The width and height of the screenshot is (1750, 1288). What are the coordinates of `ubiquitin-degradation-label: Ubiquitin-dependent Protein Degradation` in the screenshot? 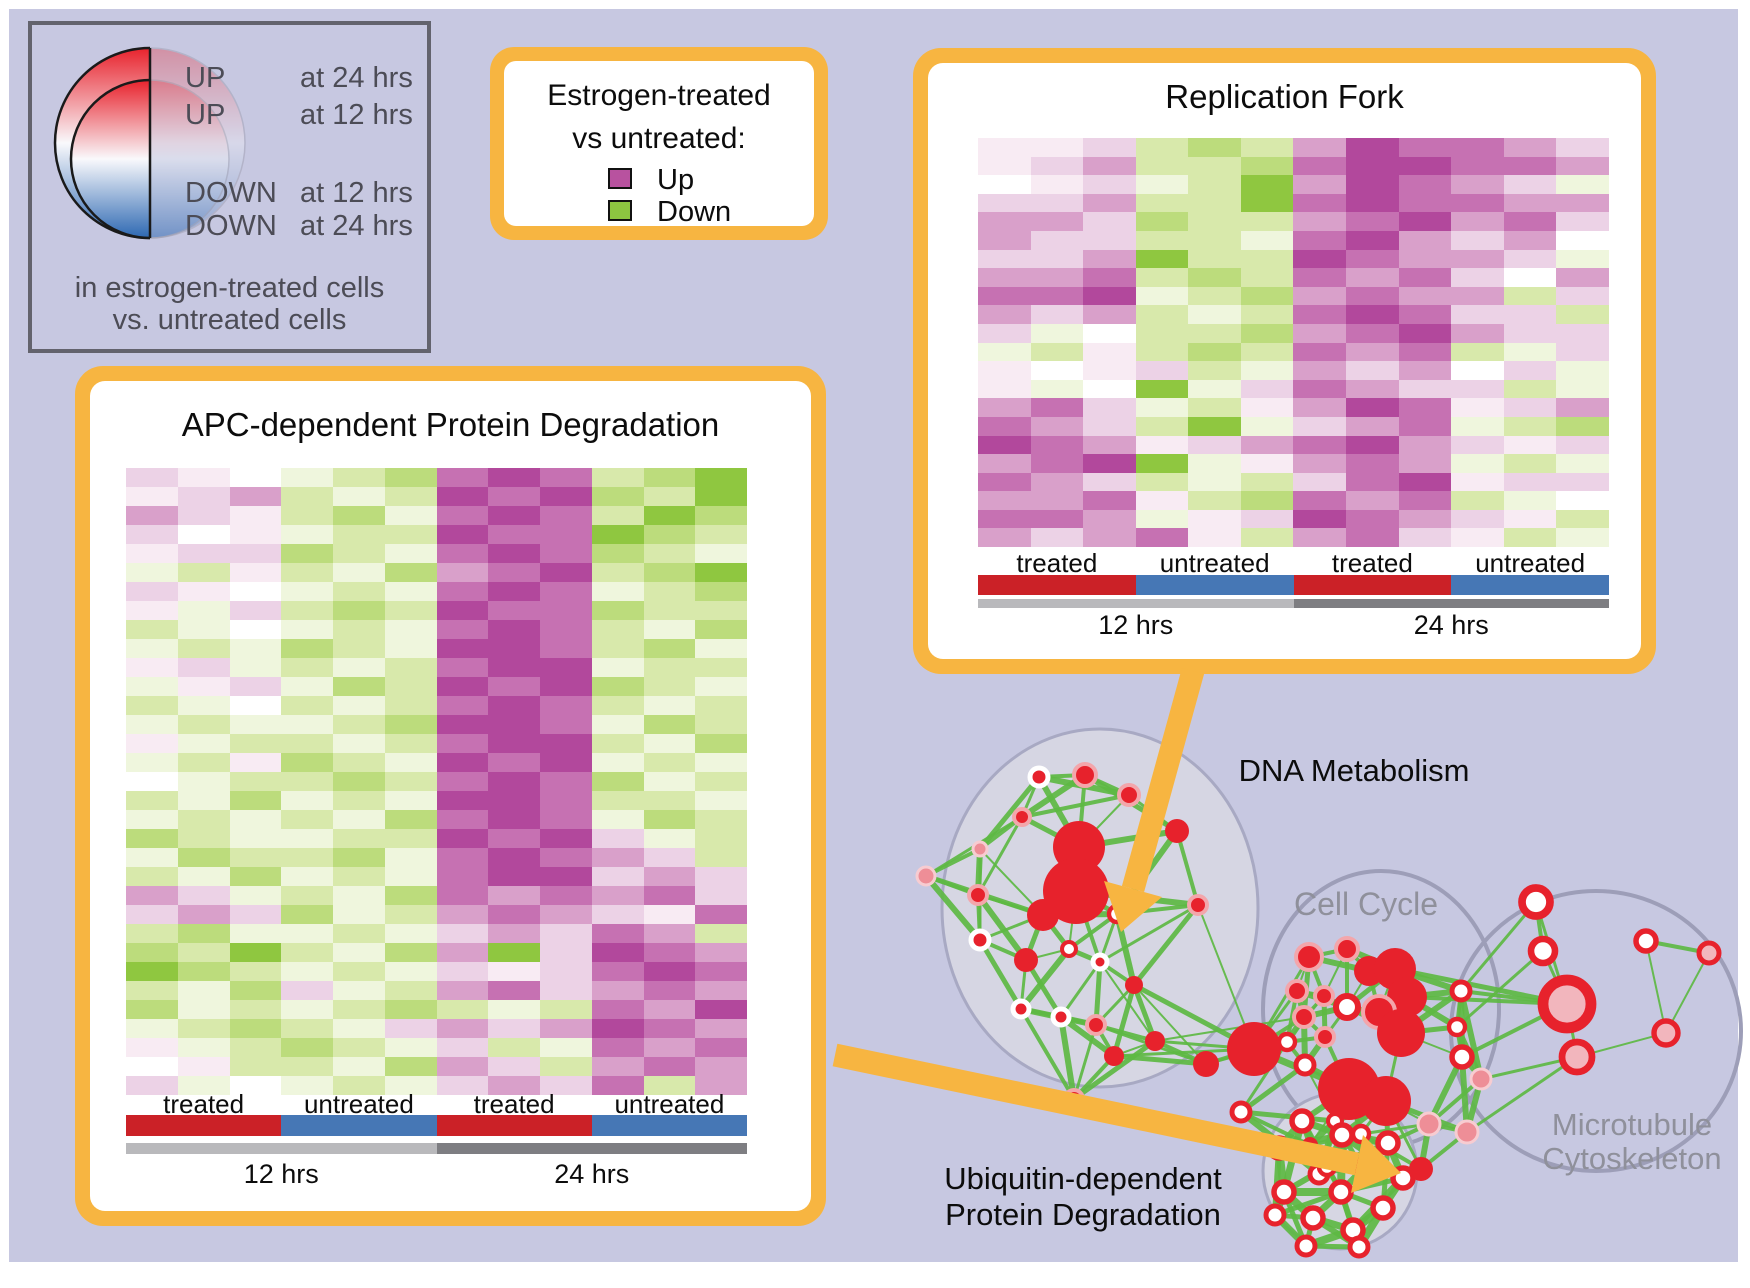 It's located at (1083, 1197).